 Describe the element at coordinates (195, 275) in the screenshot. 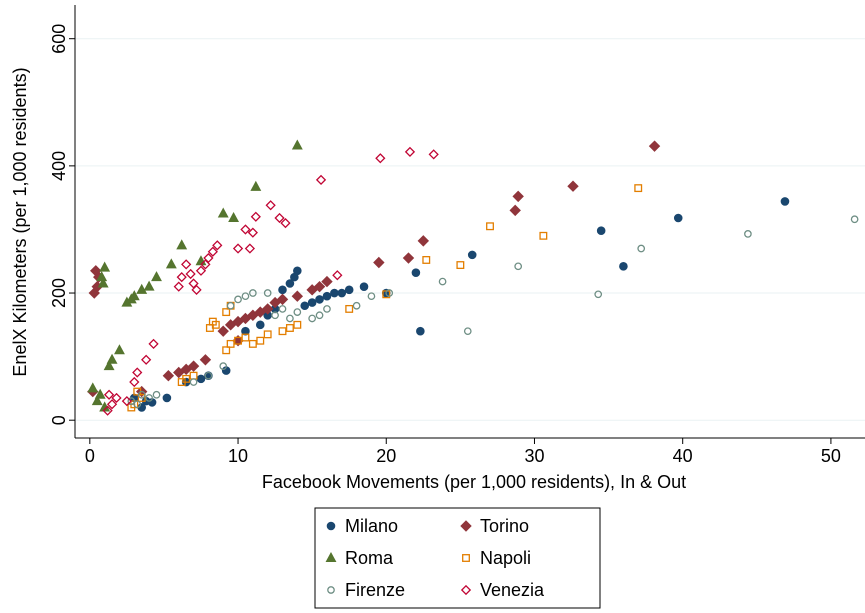

I see `series` at that location.